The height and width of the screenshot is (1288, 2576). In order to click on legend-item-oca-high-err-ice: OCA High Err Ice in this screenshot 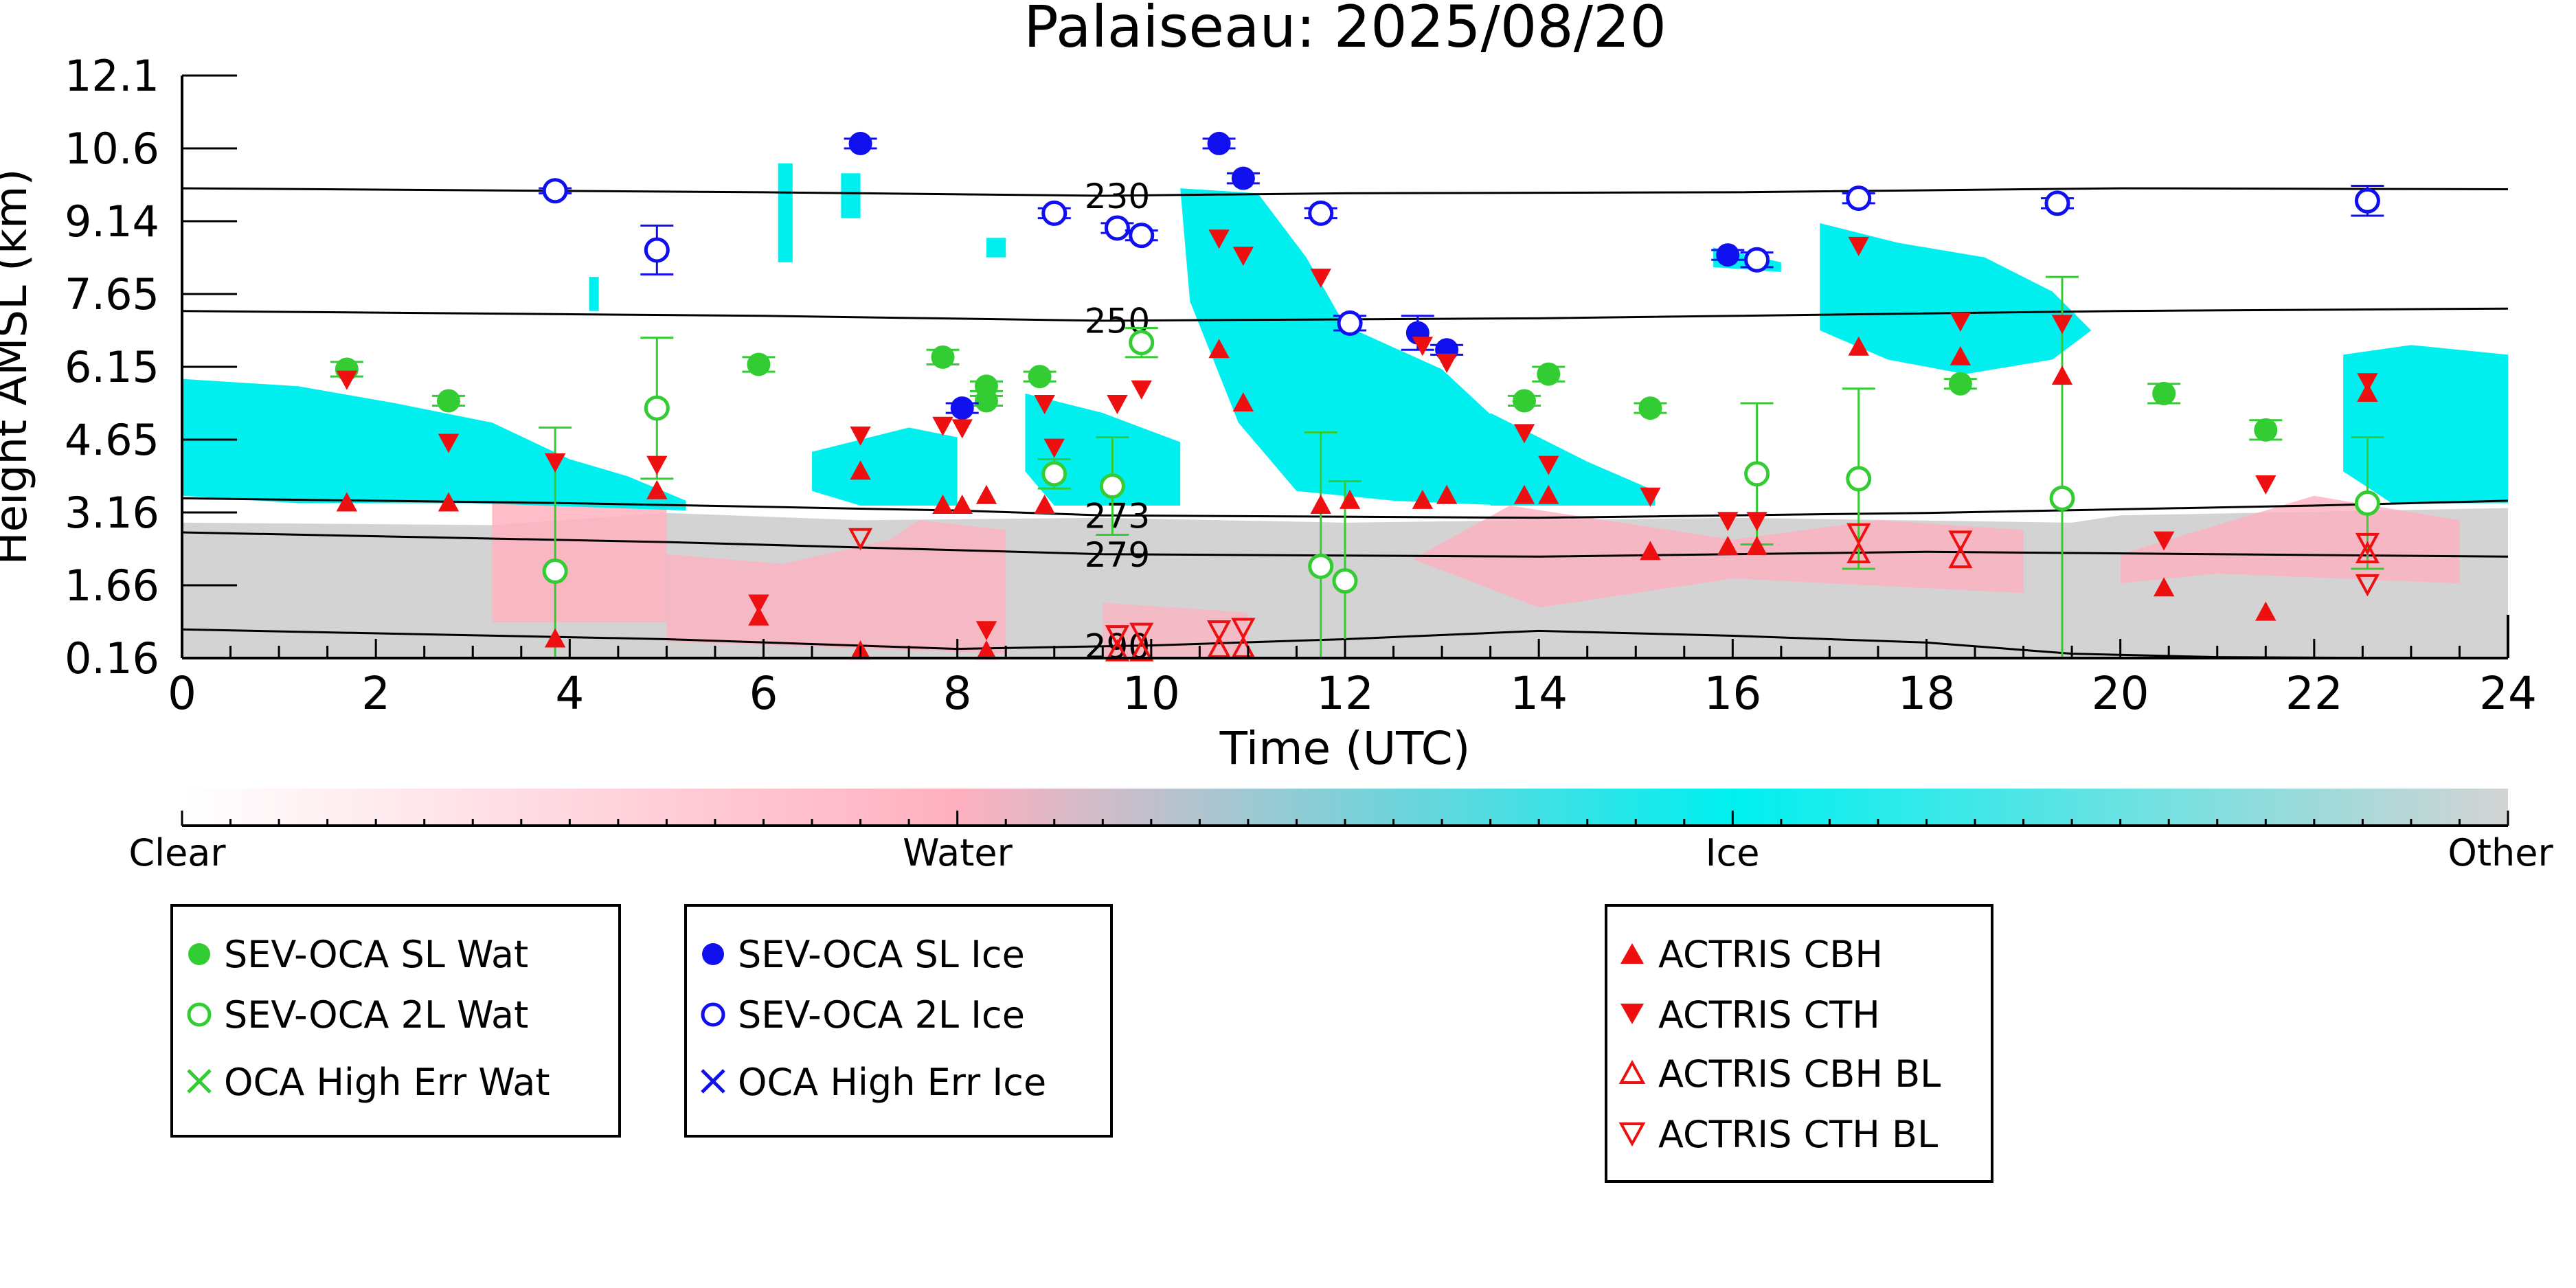, I will do `click(873, 1082)`.